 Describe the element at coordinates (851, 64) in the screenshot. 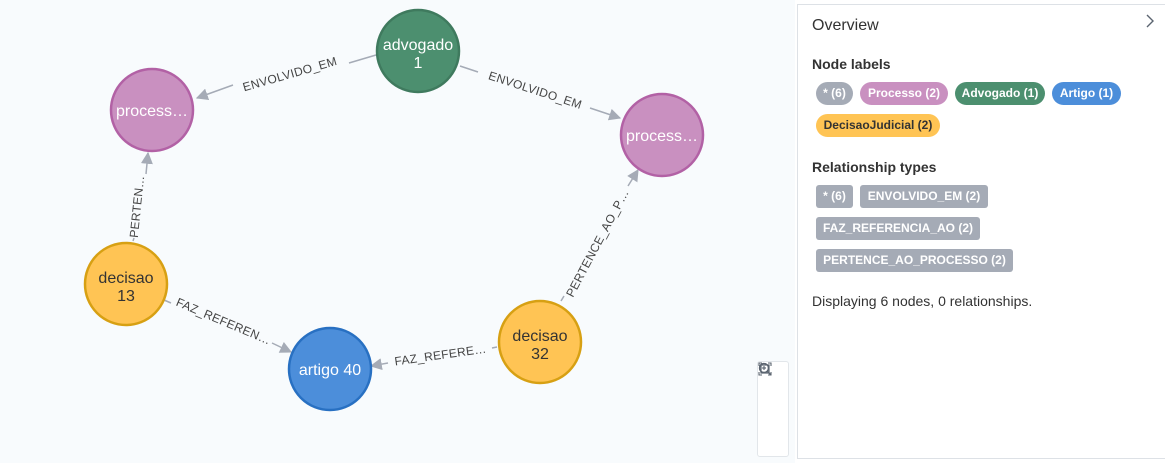

I see `node-labels-title: Node labels` at that location.